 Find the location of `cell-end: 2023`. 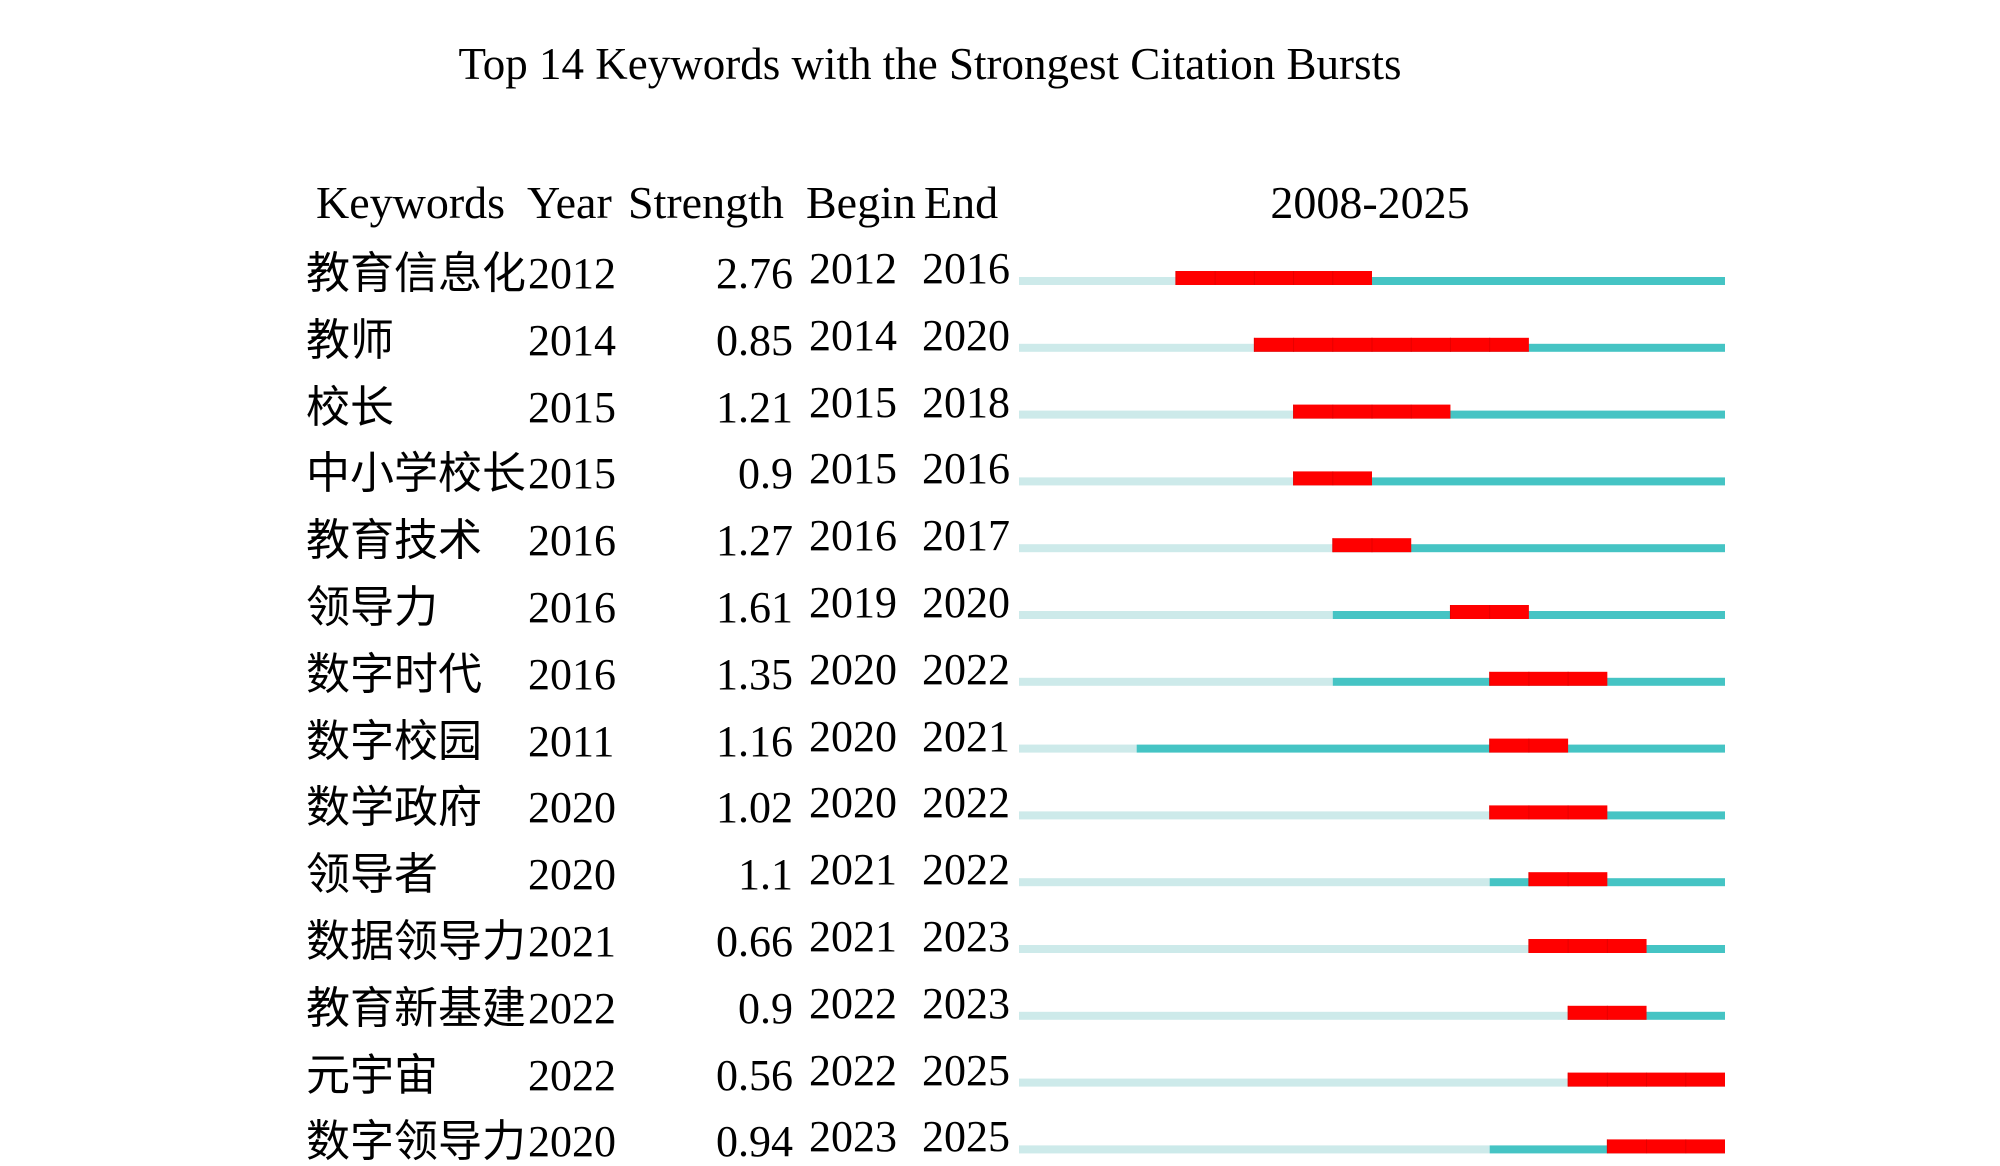

cell-end: 2023 is located at coordinates (966, 936).